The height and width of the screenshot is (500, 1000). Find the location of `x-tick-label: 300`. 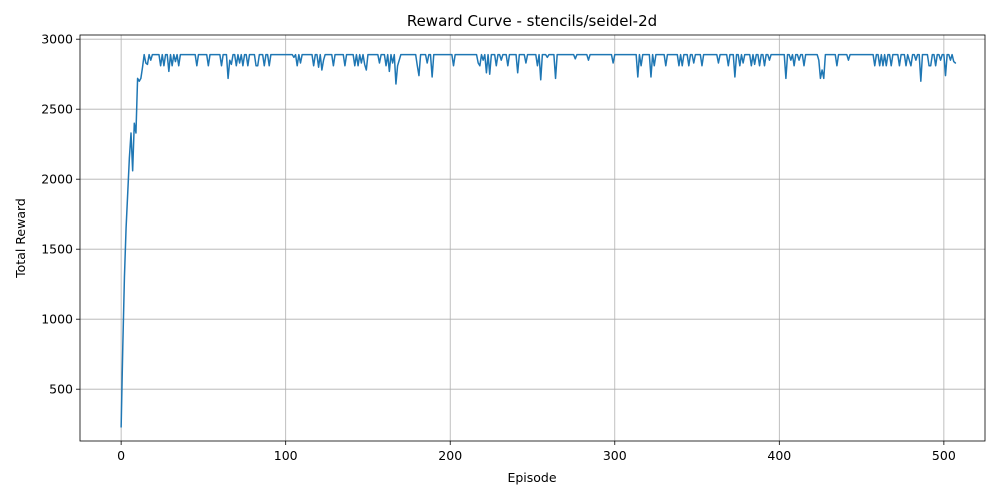

x-tick-label: 300 is located at coordinates (615, 455).